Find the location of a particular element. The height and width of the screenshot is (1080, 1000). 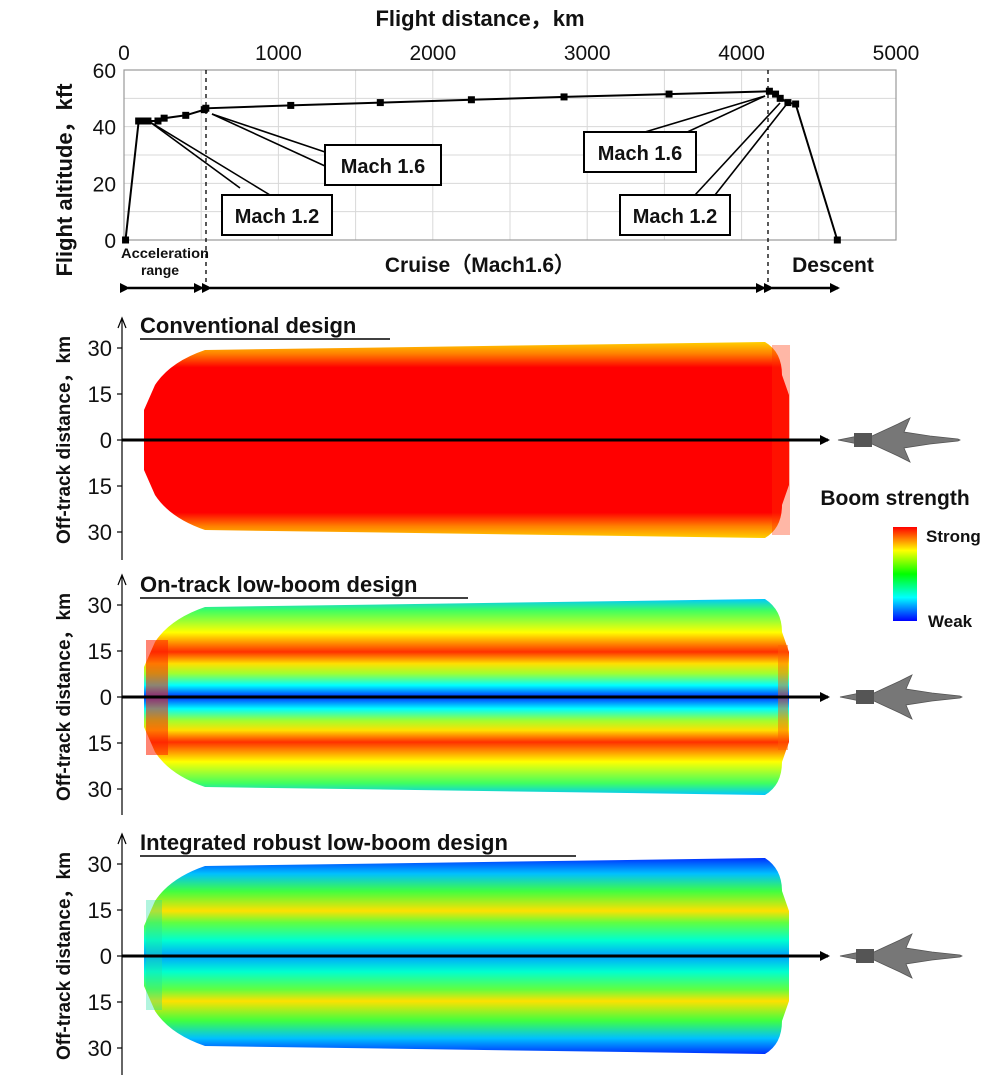

x-tick-labels: 0 1000 2000 3000 4000 5000 is located at coordinates (518, 53).